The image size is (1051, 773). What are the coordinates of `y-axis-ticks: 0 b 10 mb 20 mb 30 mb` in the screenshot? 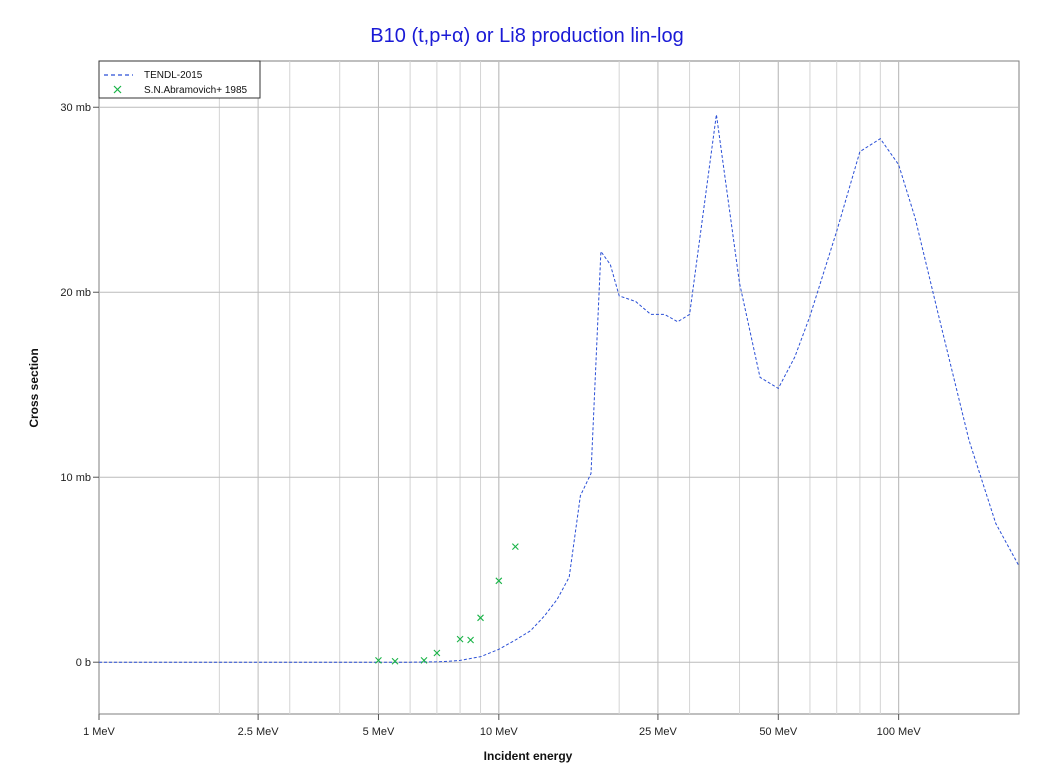 It's located at (79, 385).